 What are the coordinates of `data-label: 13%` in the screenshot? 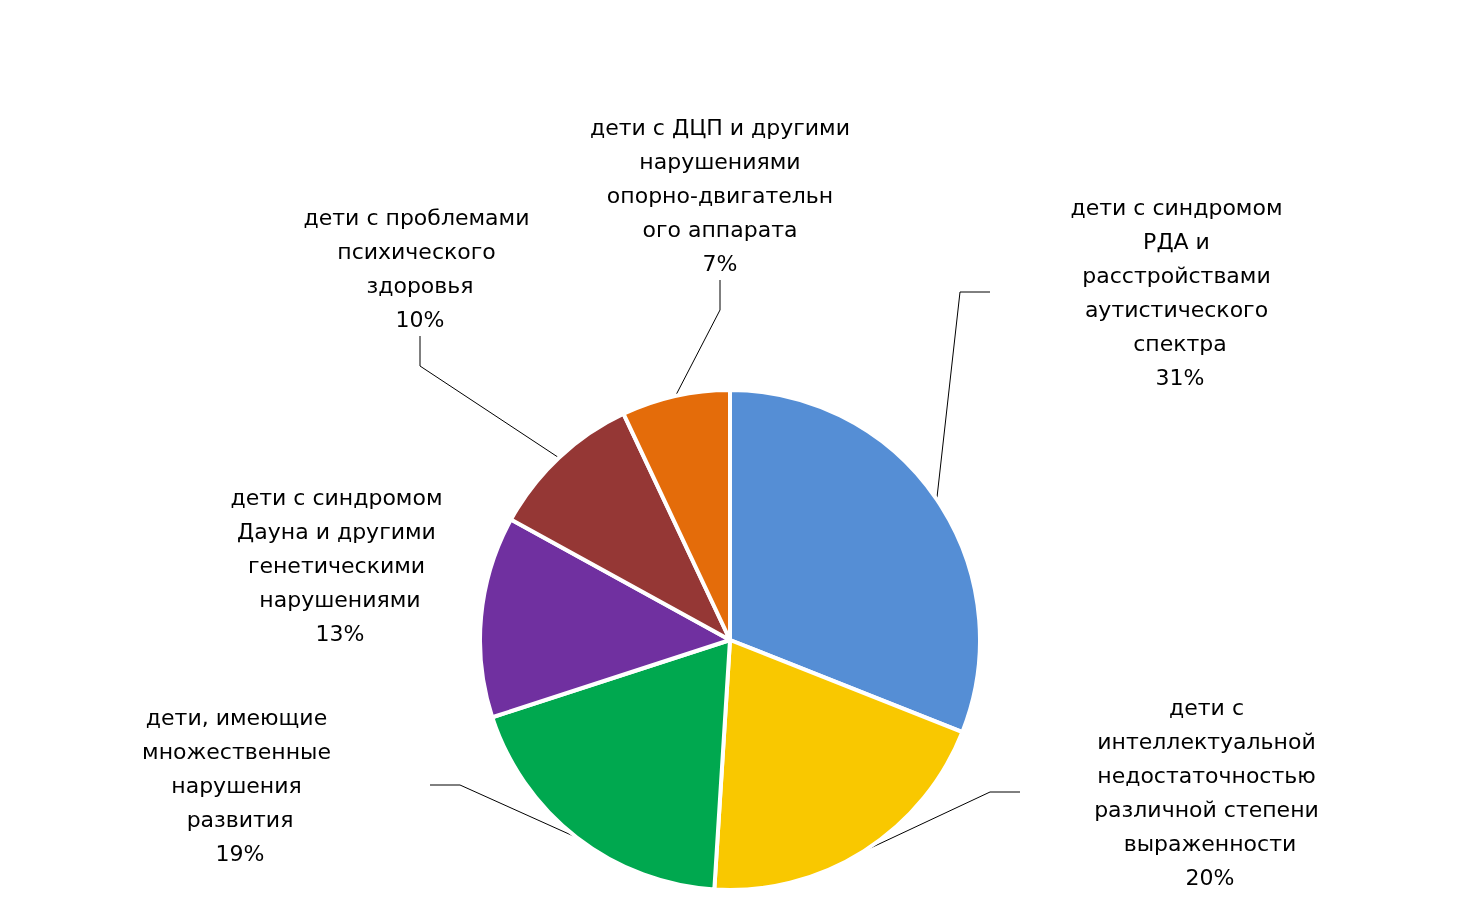 It's located at (340, 633).